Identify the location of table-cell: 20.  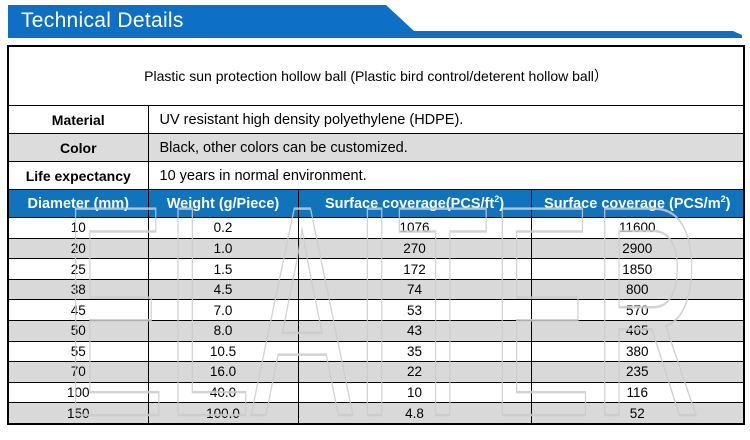
(78, 248).